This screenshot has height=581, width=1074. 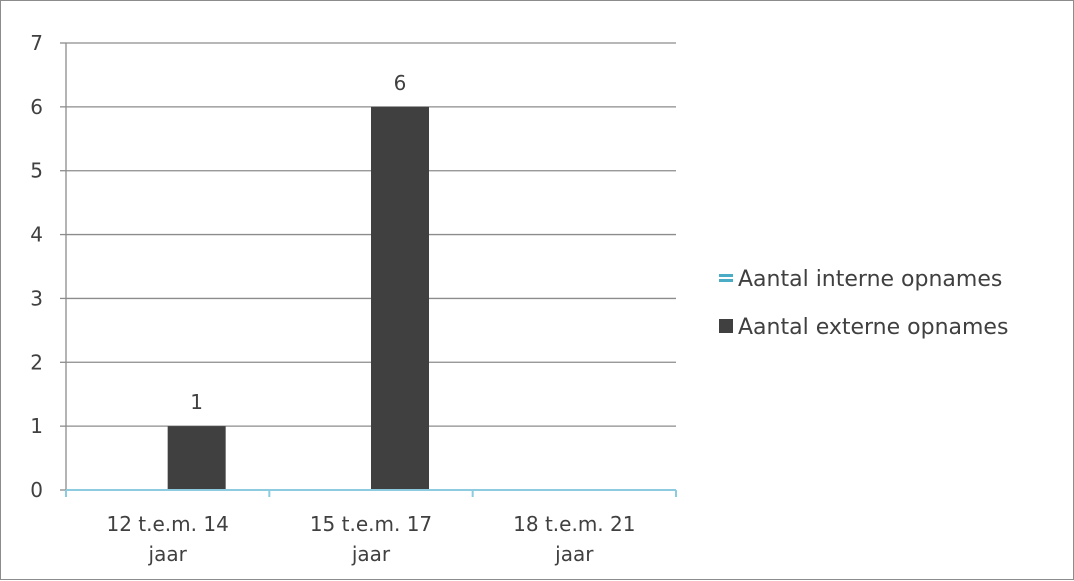 What do you see at coordinates (873, 327) in the screenshot?
I see `legend-label-extern: Aantal externe opnames` at bounding box center [873, 327].